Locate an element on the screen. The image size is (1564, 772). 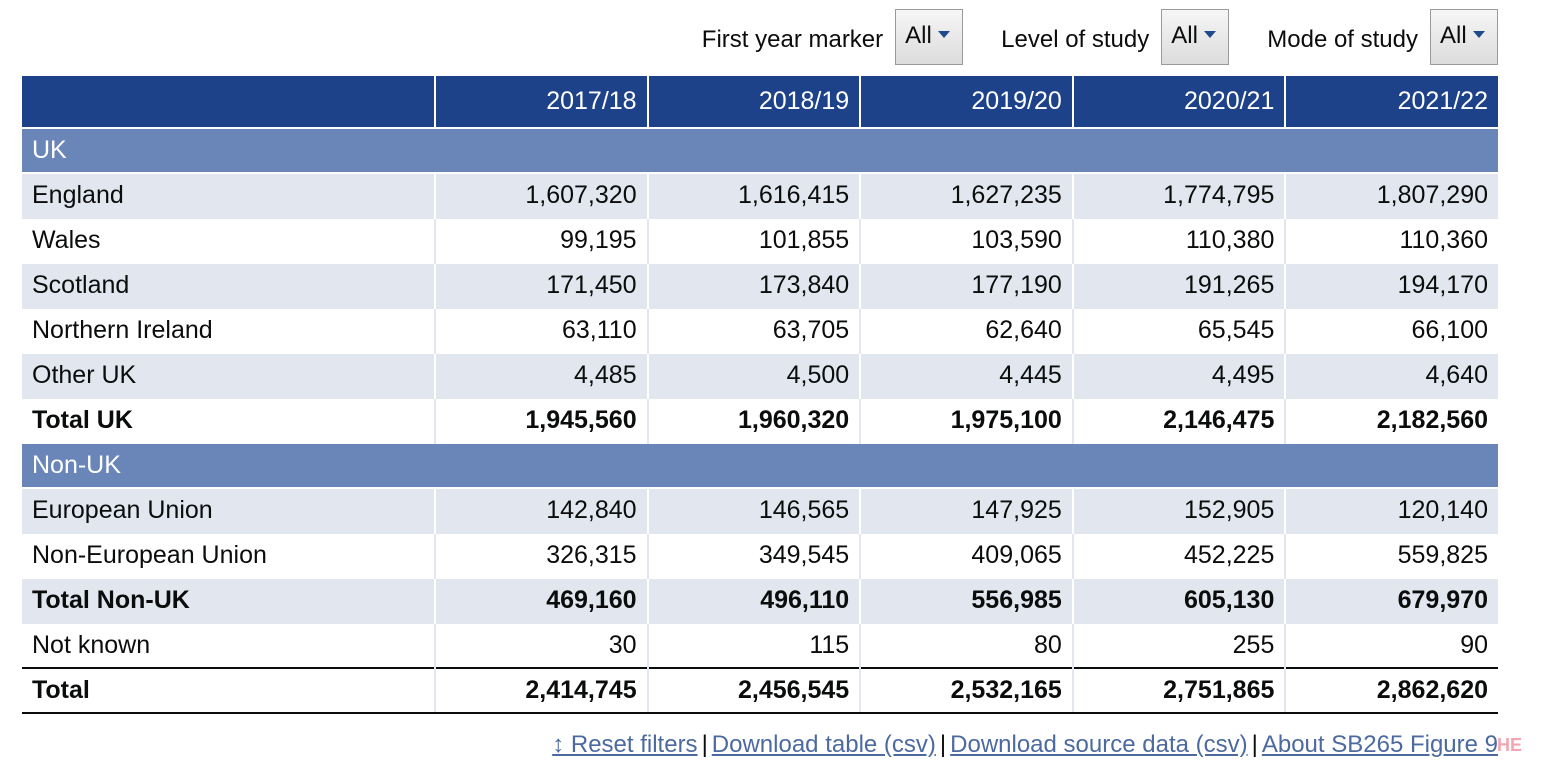
row-label: Total Non-UK is located at coordinates (229, 600).